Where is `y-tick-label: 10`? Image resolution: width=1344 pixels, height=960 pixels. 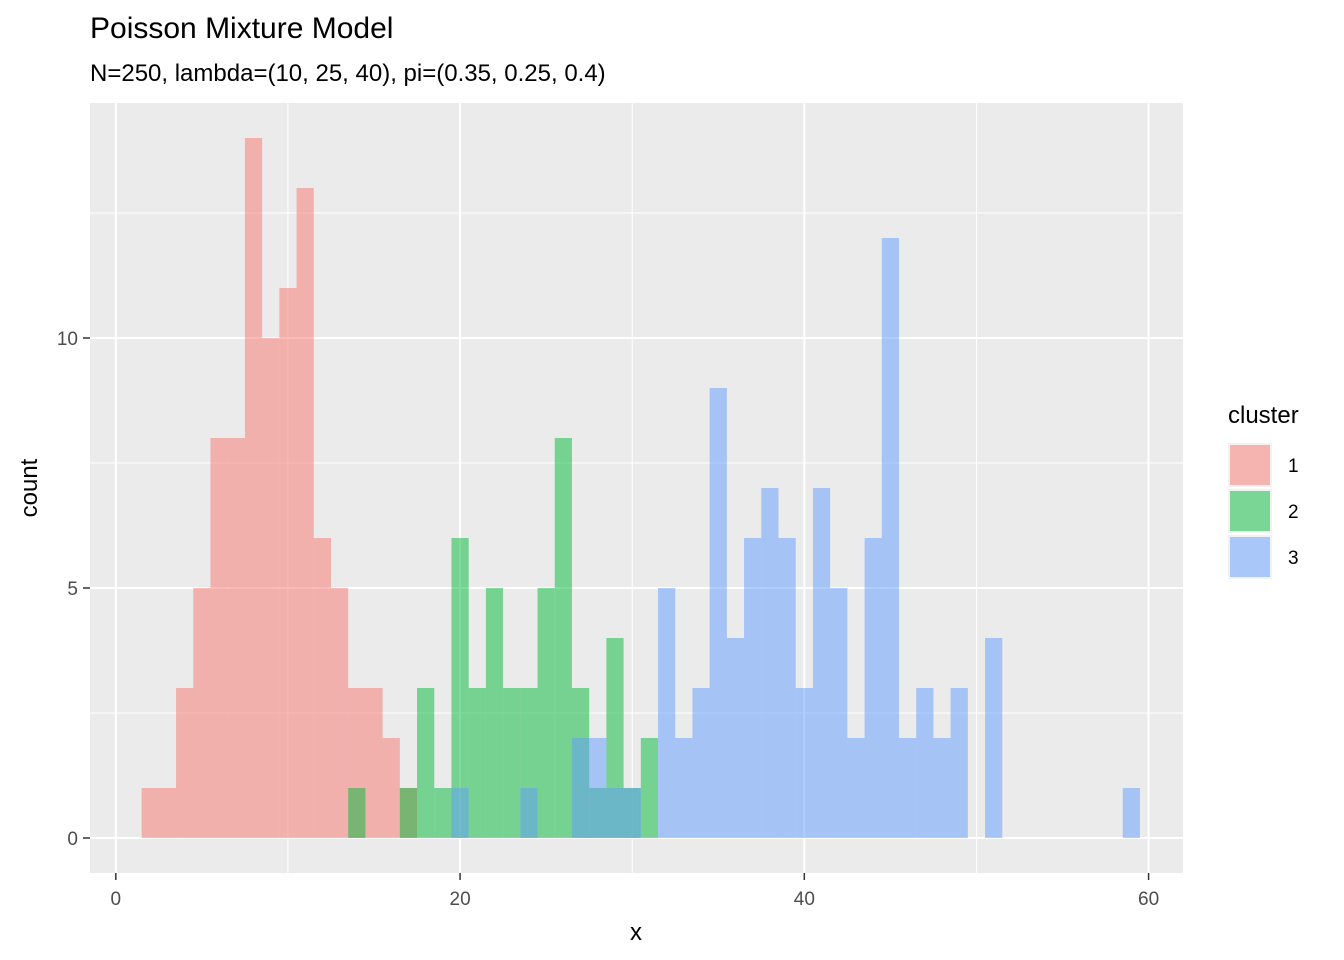 y-tick-label: 10 is located at coordinates (67, 339).